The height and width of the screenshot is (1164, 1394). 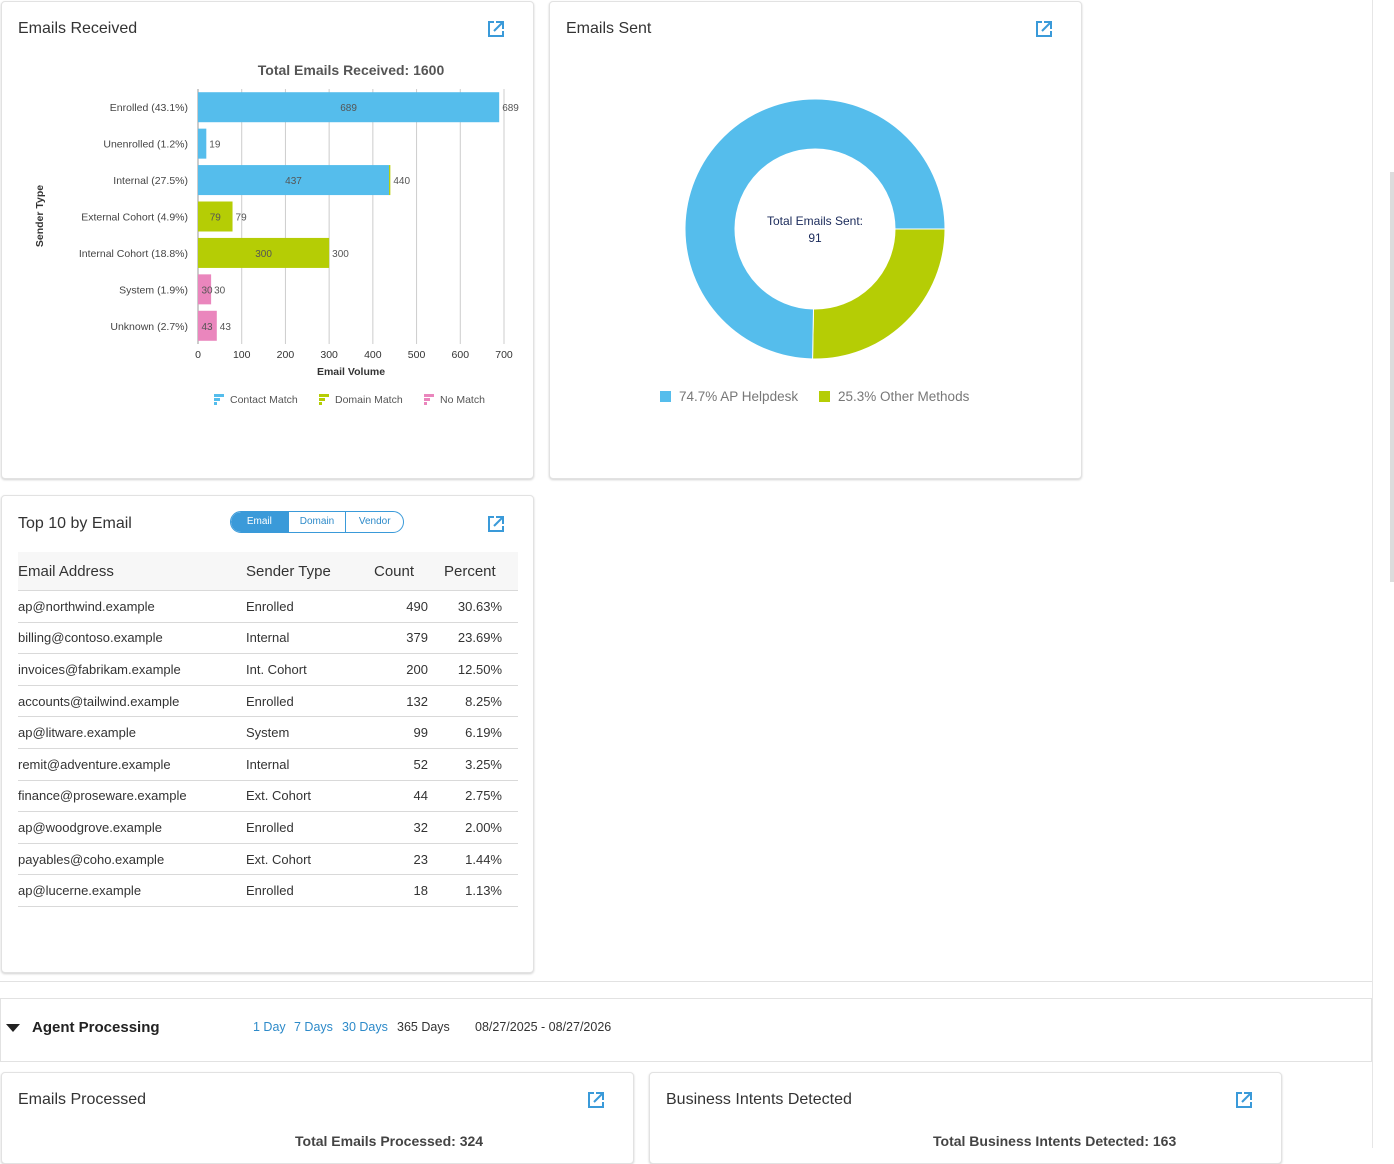 What do you see at coordinates (409, 638) in the screenshot?
I see `count-cell: 379` at bounding box center [409, 638].